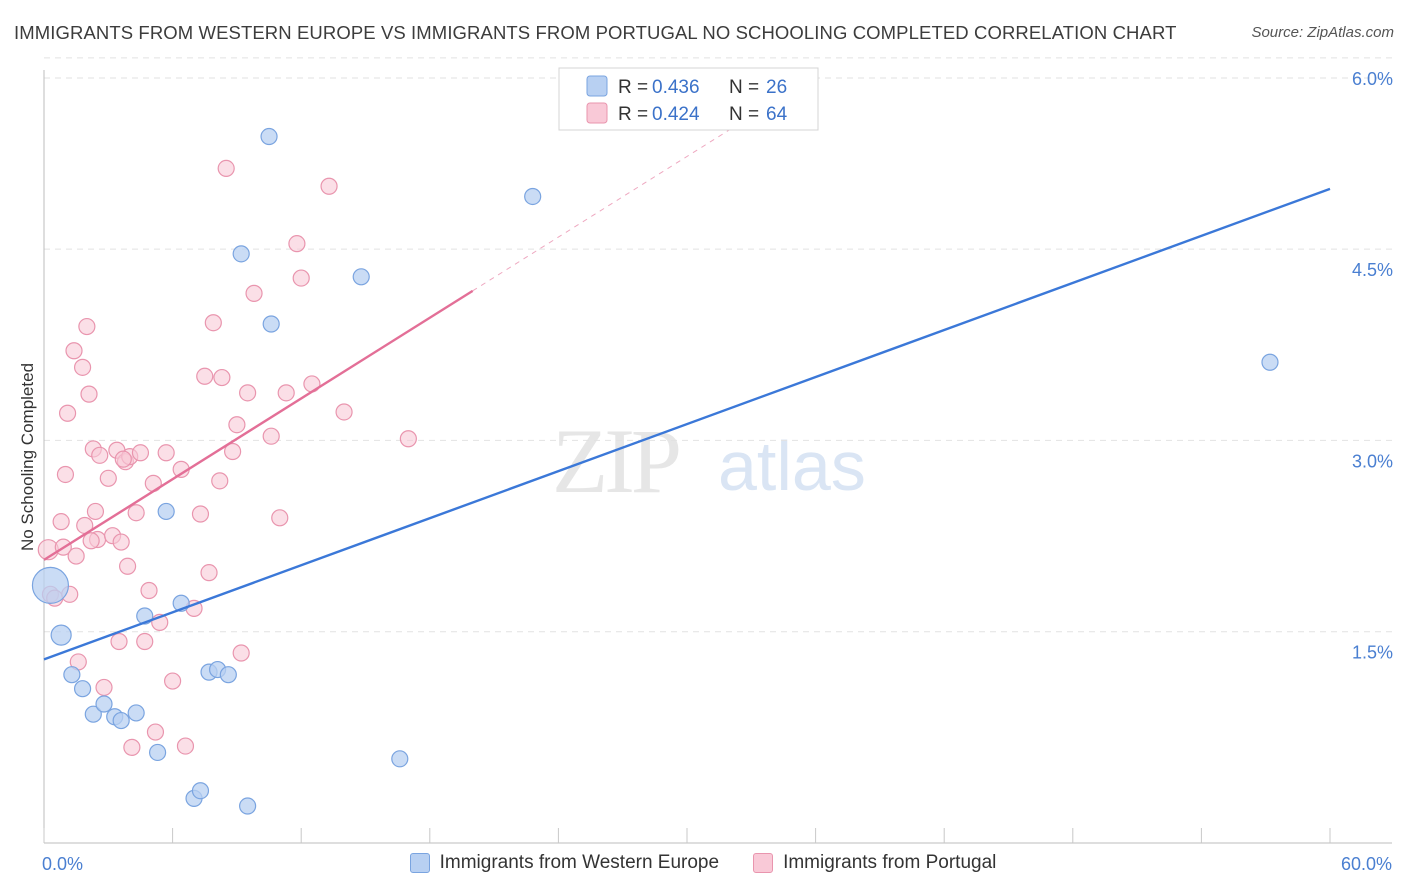 Image resolution: width=1406 pixels, height=892 pixels. I want to click on legend-r-label-2: R =, so click(635, 114).